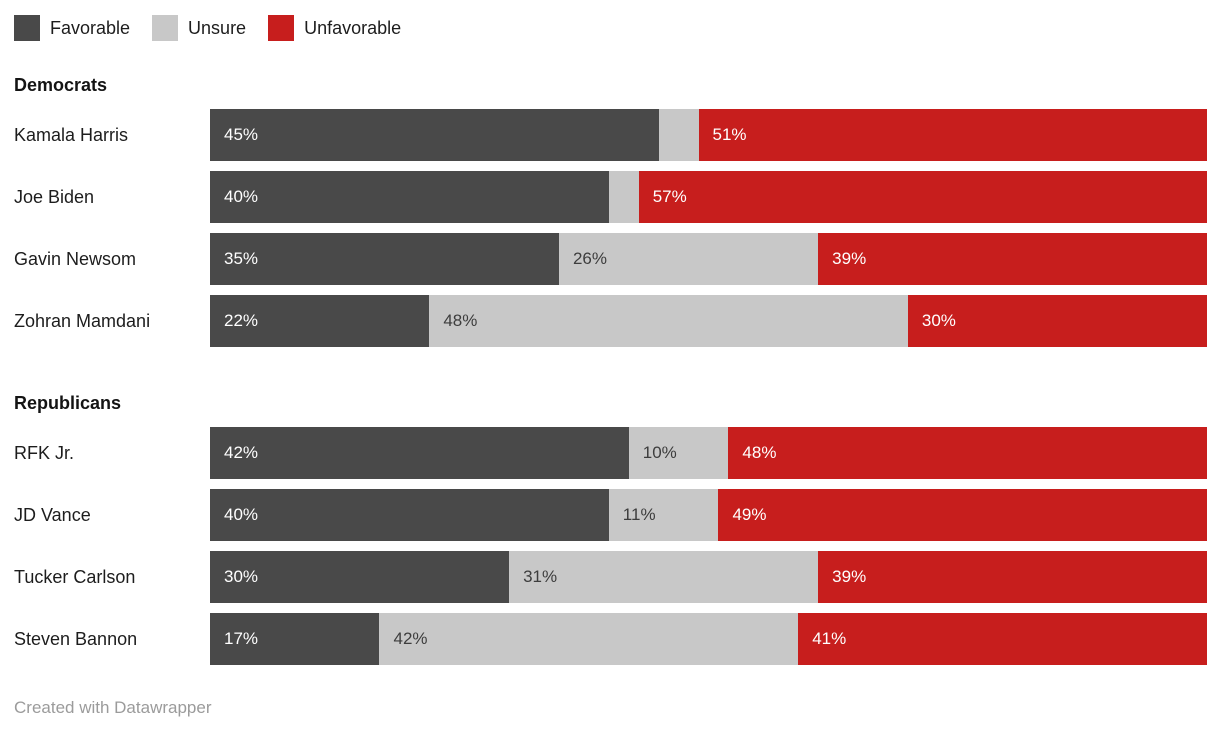 The width and height of the screenshot is (1220, 752). Describe the element at coordinates (217, 28) in the screenshot. I see `legend-label: Unsure` at that location.